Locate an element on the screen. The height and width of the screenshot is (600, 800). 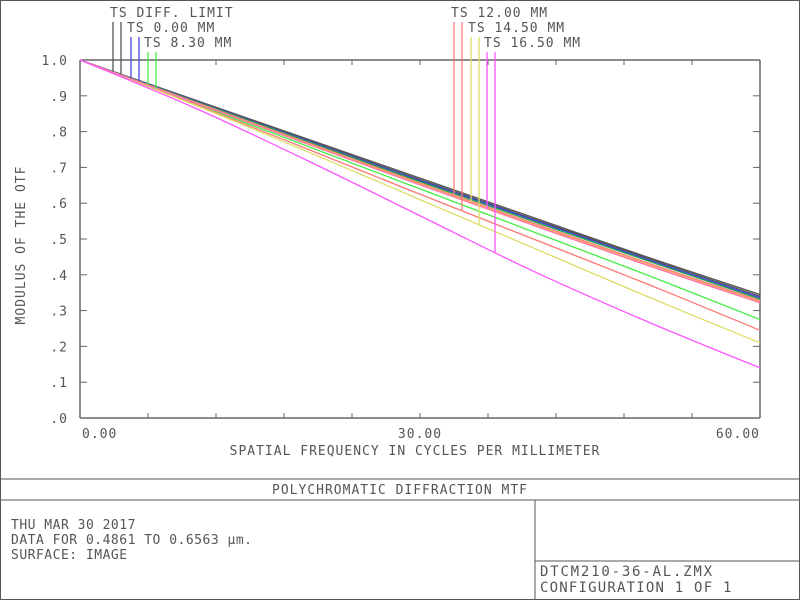
y-tick-label: .4 is located at coordinates (59, 276).